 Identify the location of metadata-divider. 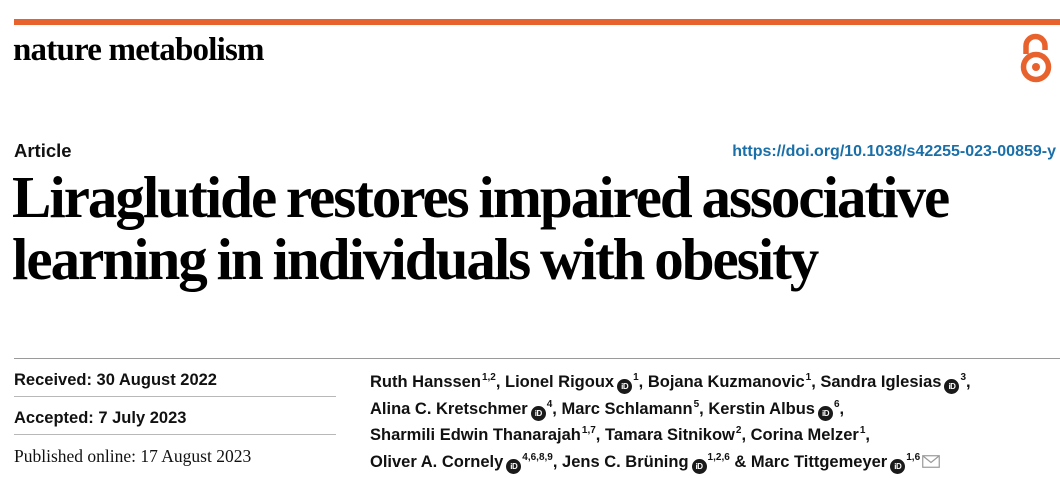
(537, 358).